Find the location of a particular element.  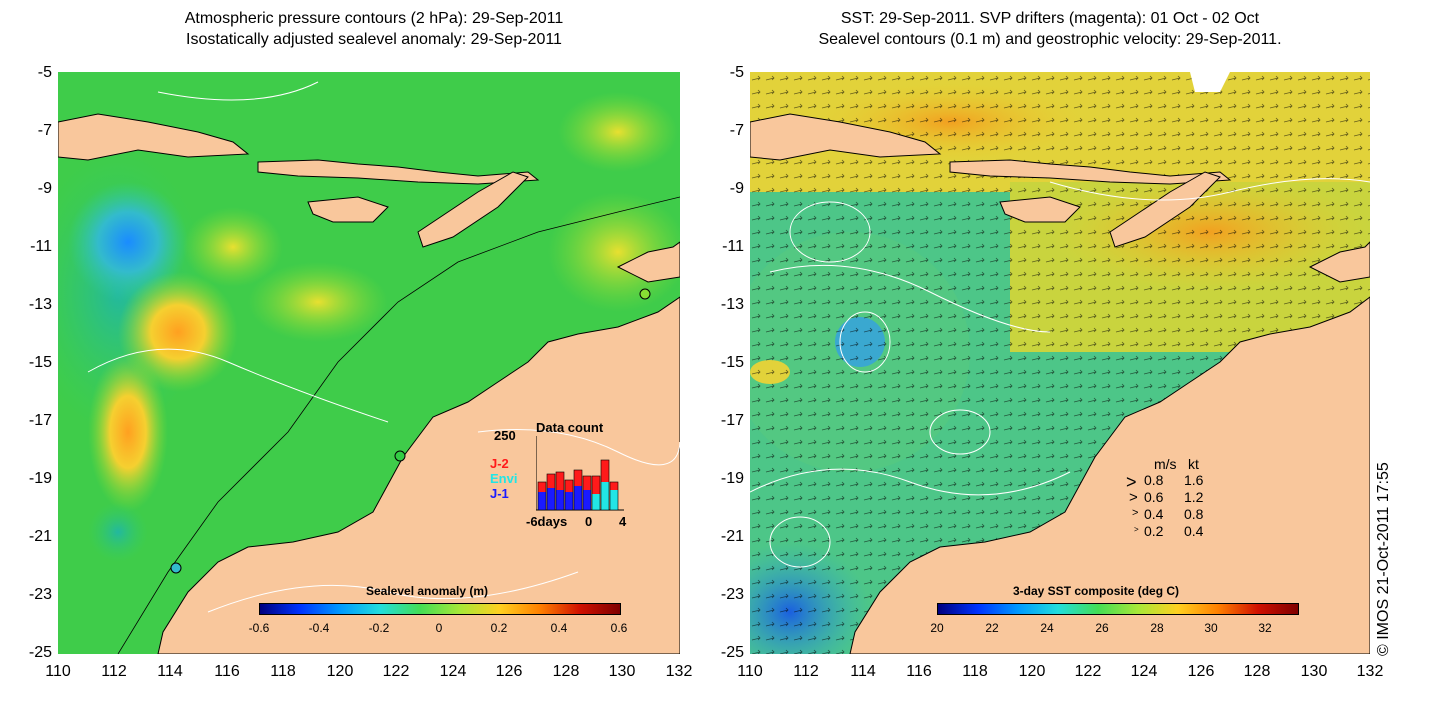

copyright-text: © IMOS 21-Oct-2011 17:55 is located at coordinates (1383, 559).